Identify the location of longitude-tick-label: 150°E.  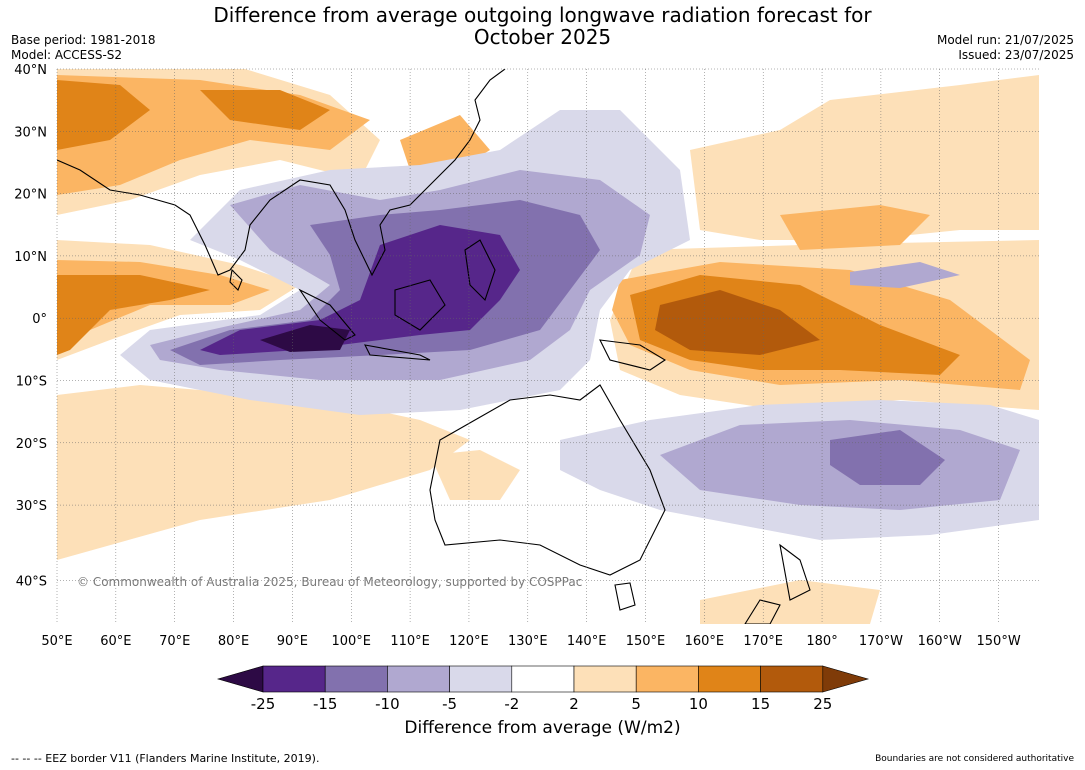
(646, 641).